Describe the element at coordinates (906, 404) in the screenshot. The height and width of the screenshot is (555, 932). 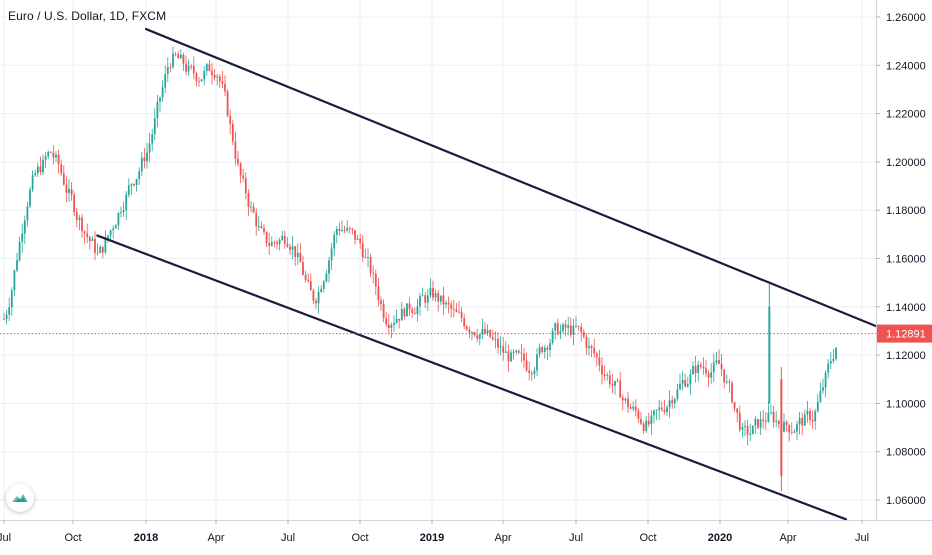
I see `y-tick-label: 1.10000` at that location.